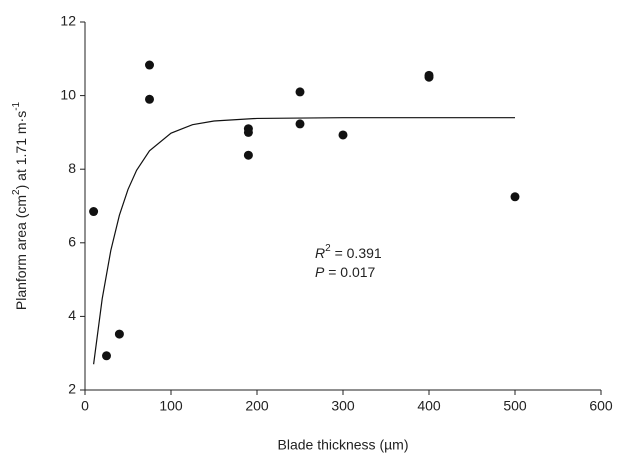  Describe the element at coordinates (68, 21) in the screenshot. I see `y-tick-label: 12` at that location.